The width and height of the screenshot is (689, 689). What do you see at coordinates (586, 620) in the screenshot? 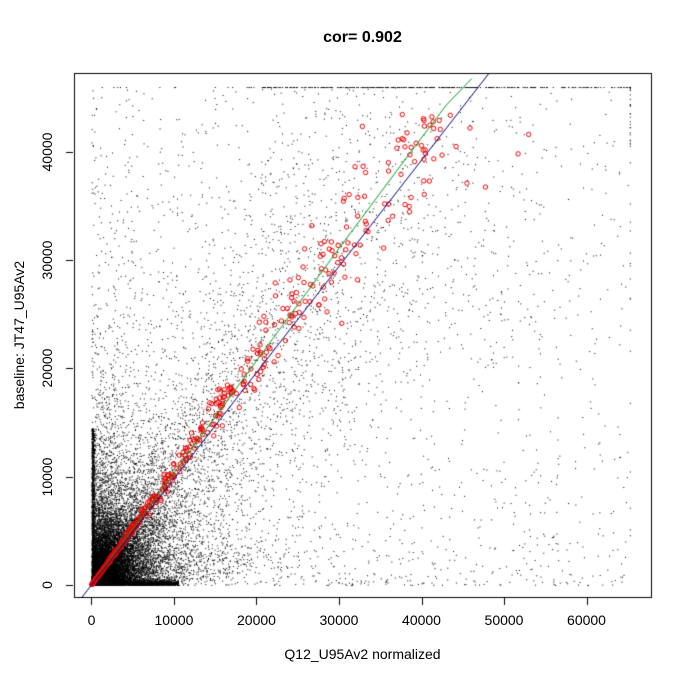
I see `x-tick-label: 60000` at bounding box center [586, 620].